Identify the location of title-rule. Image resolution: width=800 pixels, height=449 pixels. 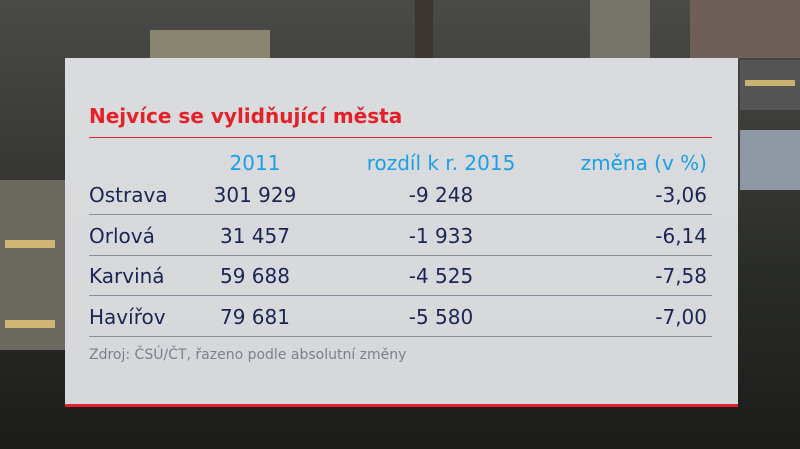
(400, 137).